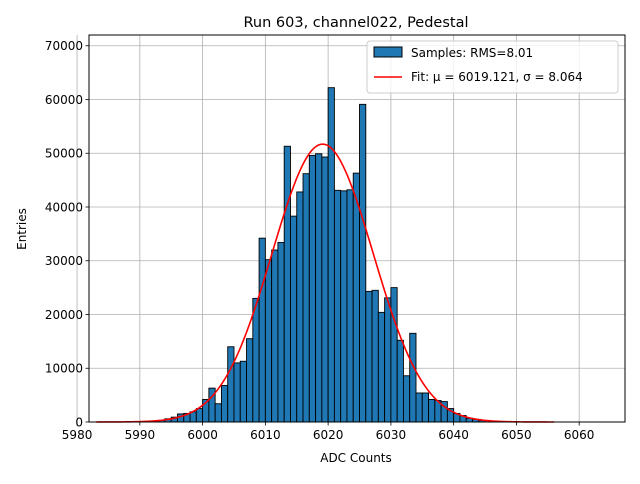 Image resolution: width=640 pixels, height=484 pixels. I want to click on y-tick-label: 0, so click(79, 422).